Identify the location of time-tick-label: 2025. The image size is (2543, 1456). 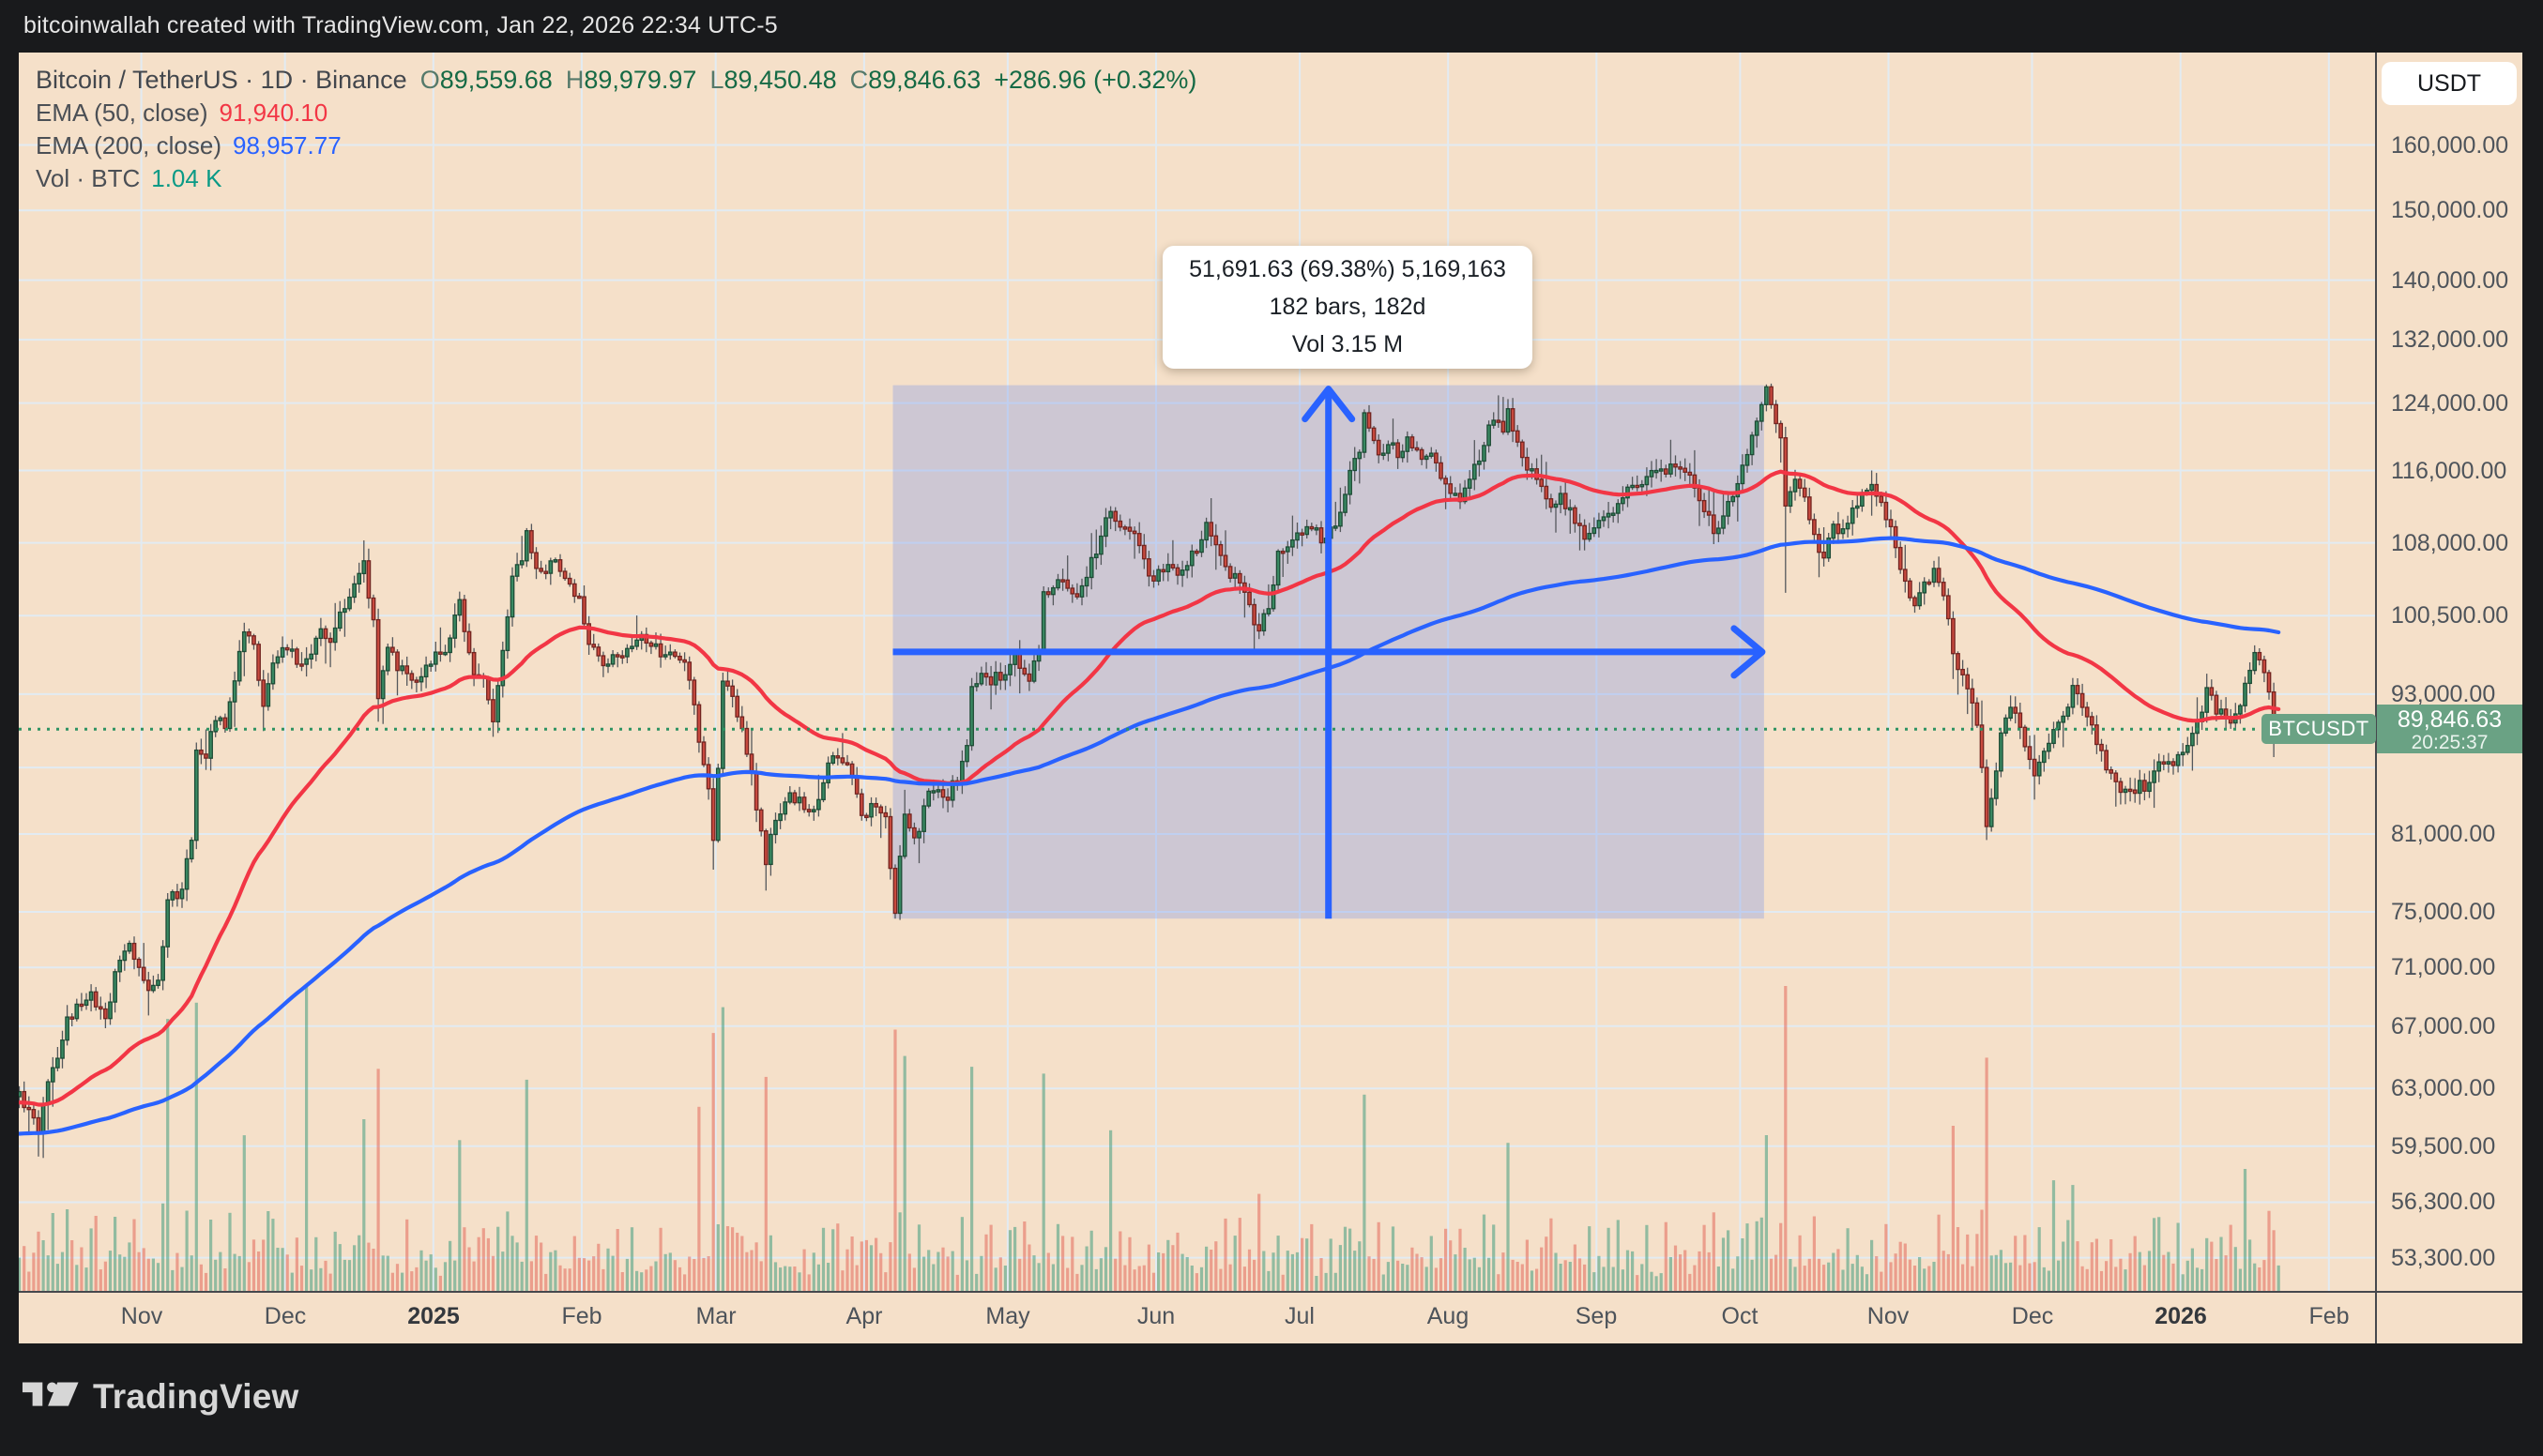
(433, 1316).